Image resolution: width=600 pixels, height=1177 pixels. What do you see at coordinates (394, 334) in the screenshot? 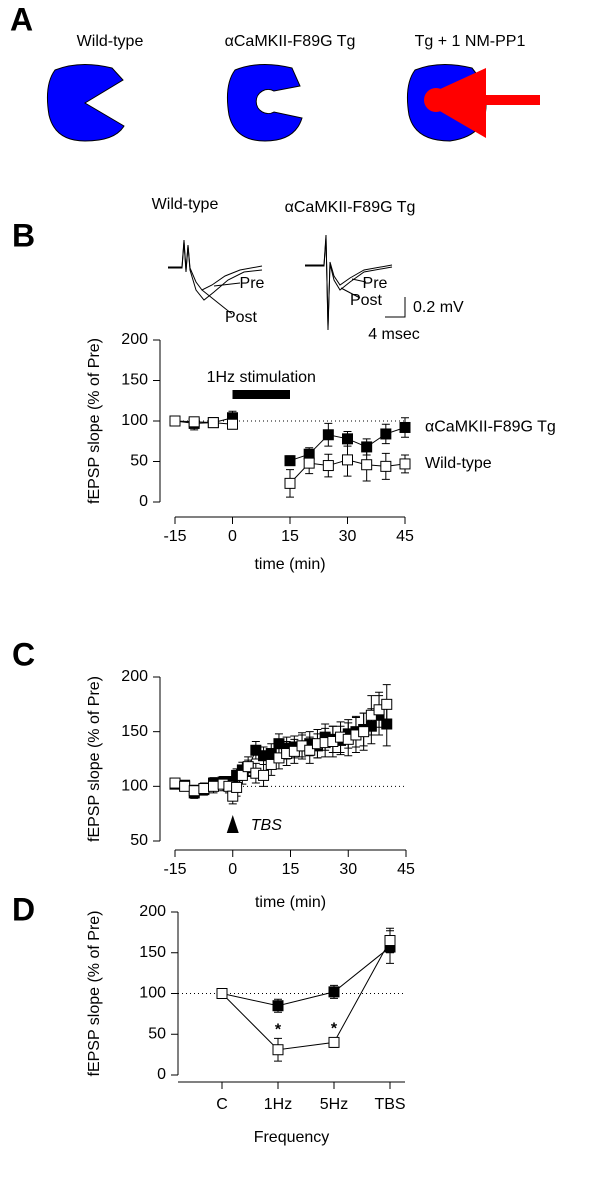
I see `scale-label: 4 msec` at bounding box center [394, 334].